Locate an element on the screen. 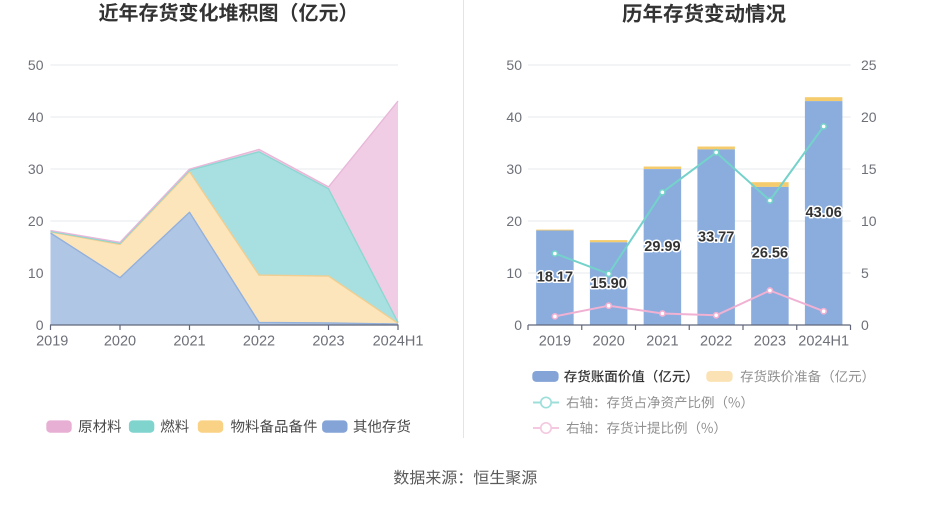  svg-text: 33.77 is located at coordinates (716, 237).